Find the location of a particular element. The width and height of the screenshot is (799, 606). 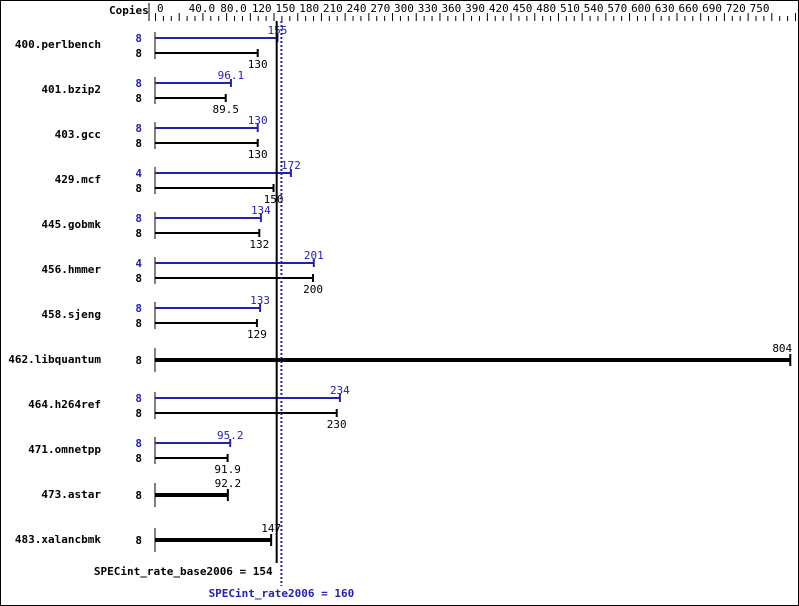

tick-label: 180 is located at coordinates (309, 8).